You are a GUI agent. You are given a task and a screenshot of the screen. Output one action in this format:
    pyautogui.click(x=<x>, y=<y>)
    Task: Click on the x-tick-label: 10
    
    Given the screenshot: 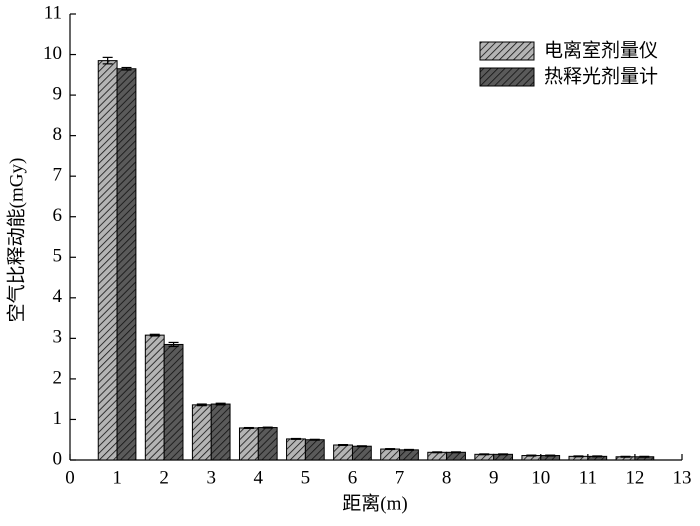 What is the action you would take?
    pyautogui.click(x=540, y=477)
    